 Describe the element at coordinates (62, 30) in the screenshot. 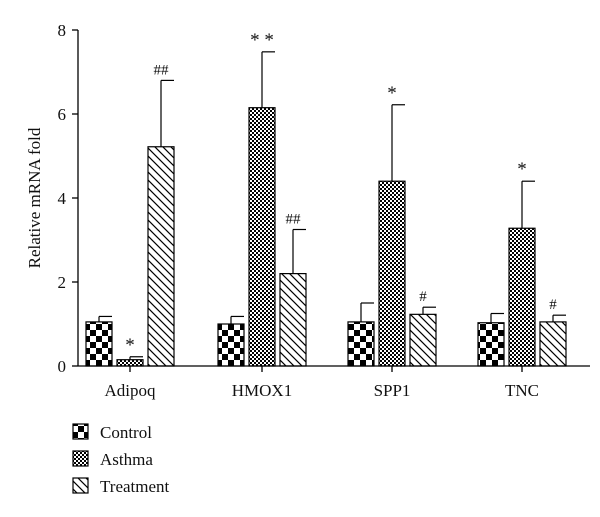

I see `y-tick-label: 8` at that location.